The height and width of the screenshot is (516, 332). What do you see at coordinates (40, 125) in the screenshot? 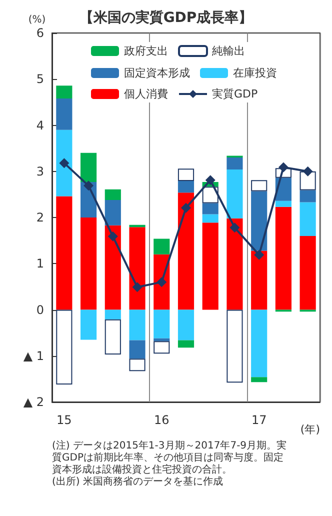
I see `y-tick-label: 4` at bounding box center [40, 125].